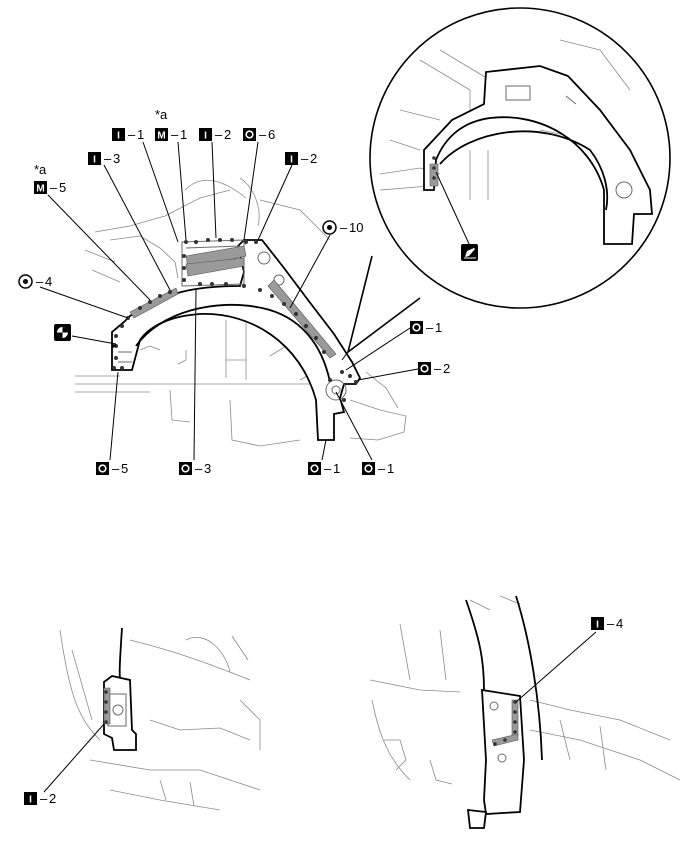 This screenshot has height=852, width=688. What do you see at coordinates (62, 332) in the screenshot?
I see `circle-split-icon` at bounding box center [62, 332].